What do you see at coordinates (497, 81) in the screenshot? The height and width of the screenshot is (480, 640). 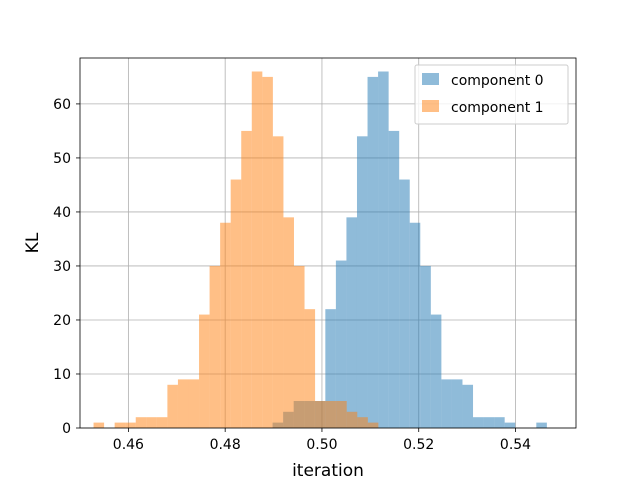 I see `legend-label-component-0: component 0` at bounding box center [497, 81].